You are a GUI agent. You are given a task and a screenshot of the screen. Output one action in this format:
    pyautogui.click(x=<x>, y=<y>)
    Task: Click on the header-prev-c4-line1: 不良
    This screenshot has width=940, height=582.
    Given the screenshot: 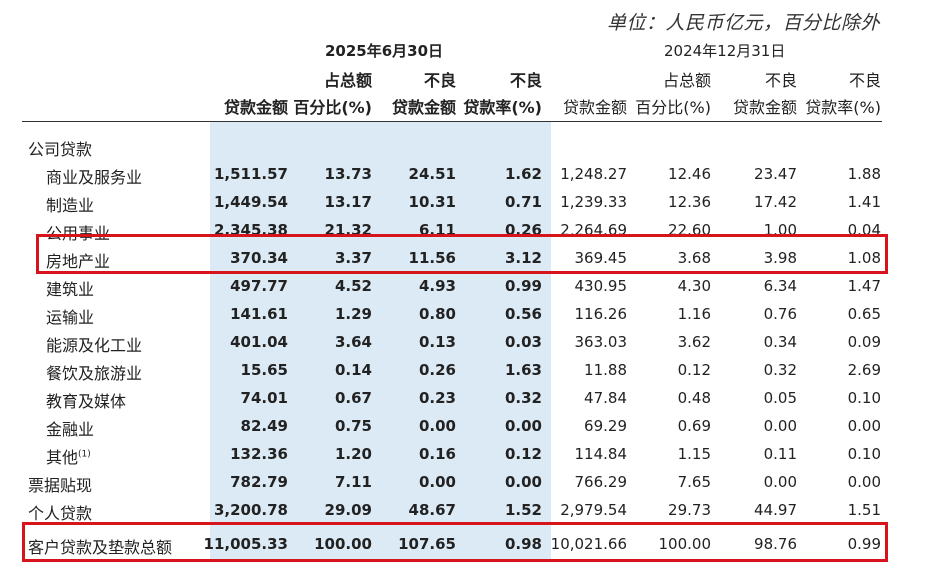 What is the action you would take?
    pyautogui.click(x=864, y=80)
    